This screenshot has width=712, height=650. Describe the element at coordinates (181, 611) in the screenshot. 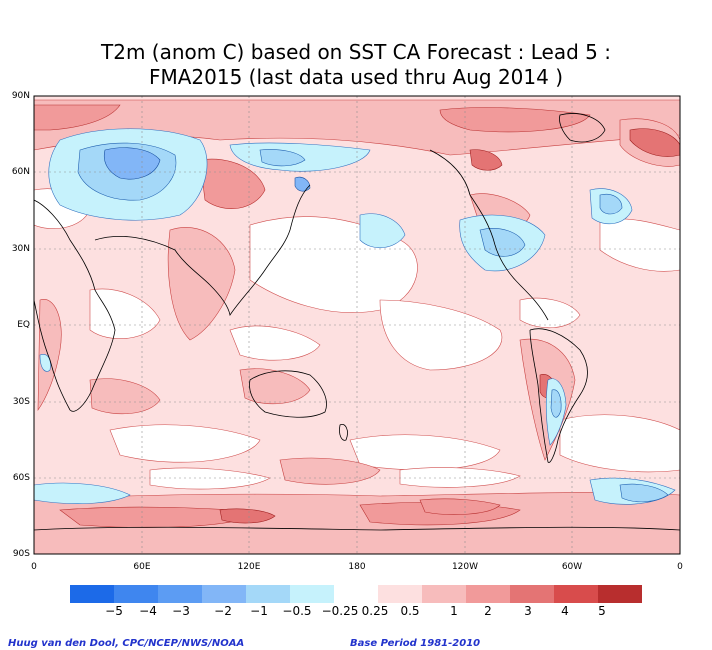

I see `colorbar-label: −3` at that location.